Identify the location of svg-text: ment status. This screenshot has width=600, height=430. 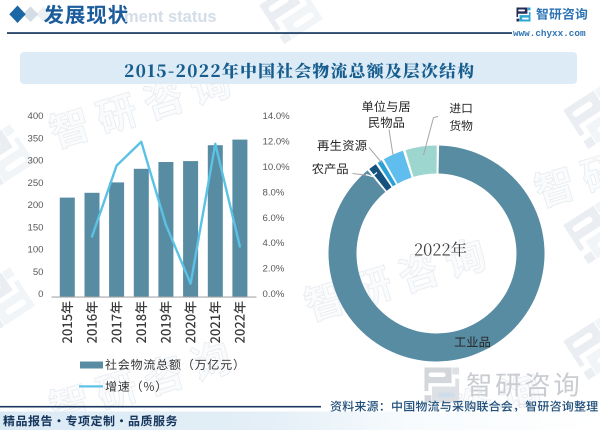
(170, 17).